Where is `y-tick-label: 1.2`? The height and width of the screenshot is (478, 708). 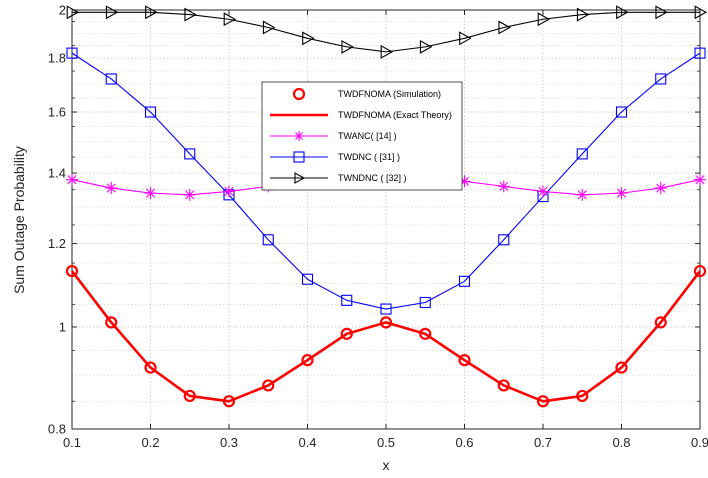 y-tick-label: 1.2 is located at coordinates (57, 243).